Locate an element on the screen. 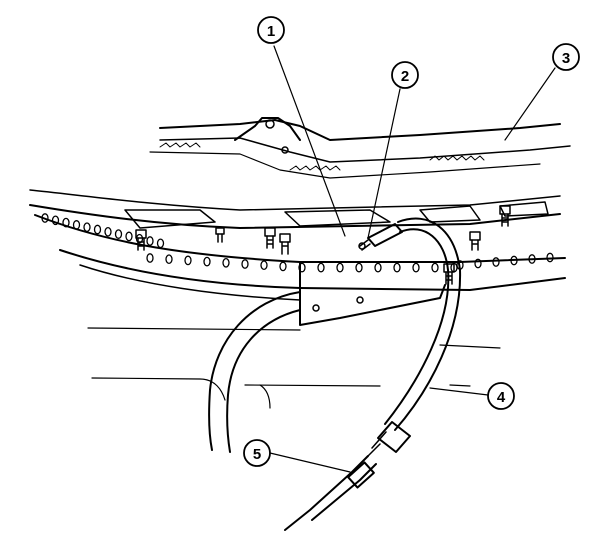 The image size is (590, 537). callout-label-1: 1 is located at coordinates (271, 31).